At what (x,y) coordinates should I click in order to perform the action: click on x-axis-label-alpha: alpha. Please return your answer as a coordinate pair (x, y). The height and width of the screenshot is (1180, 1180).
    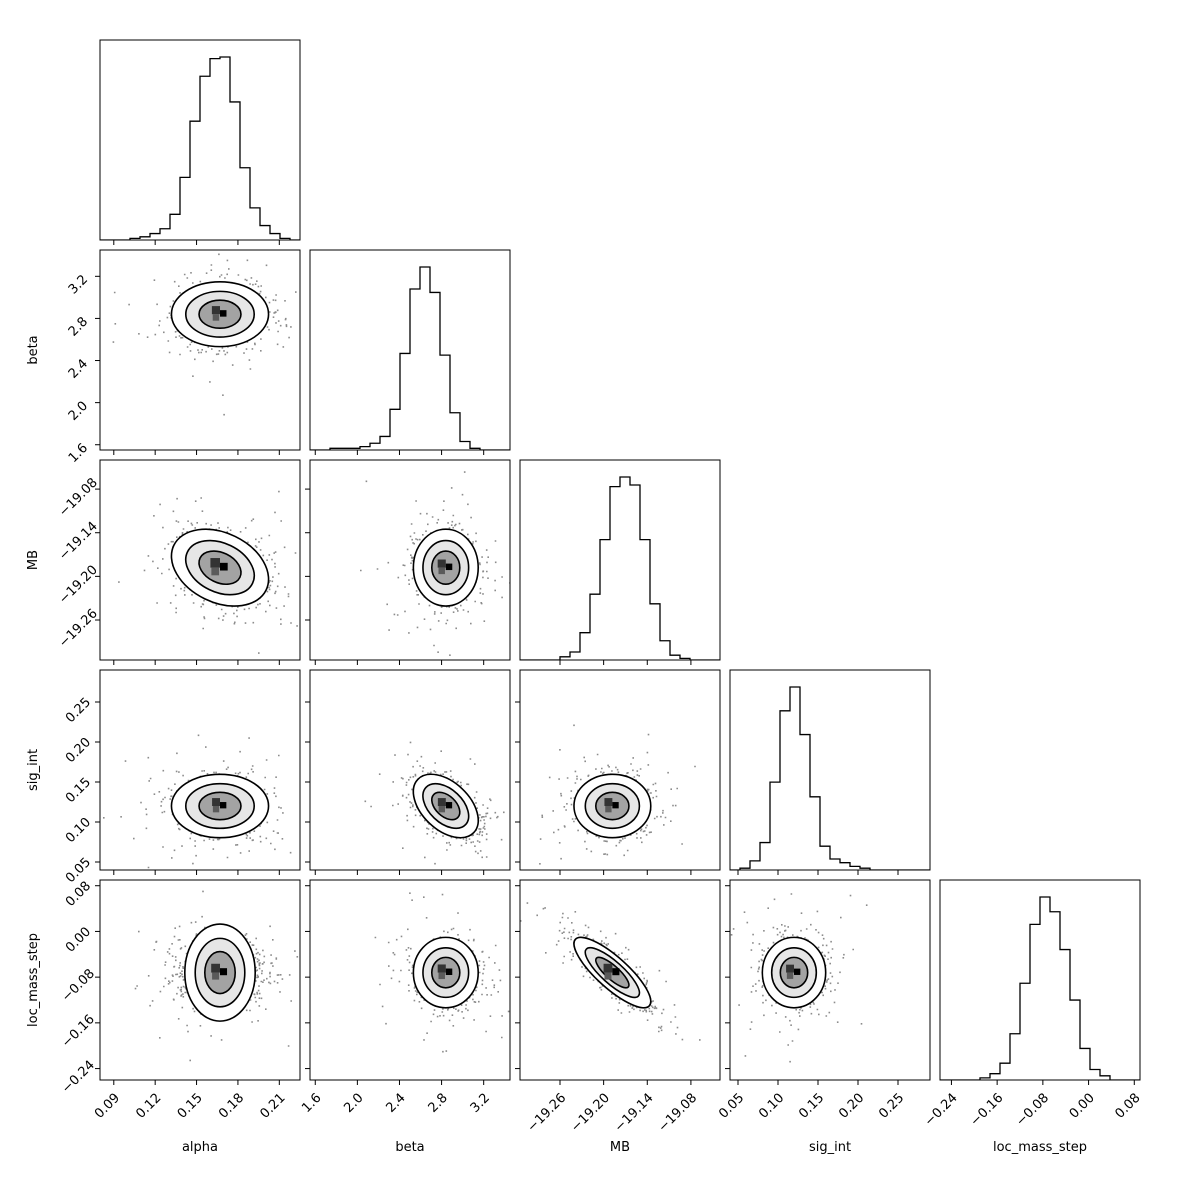
    Looking at the image, I should click on (200, 1147).